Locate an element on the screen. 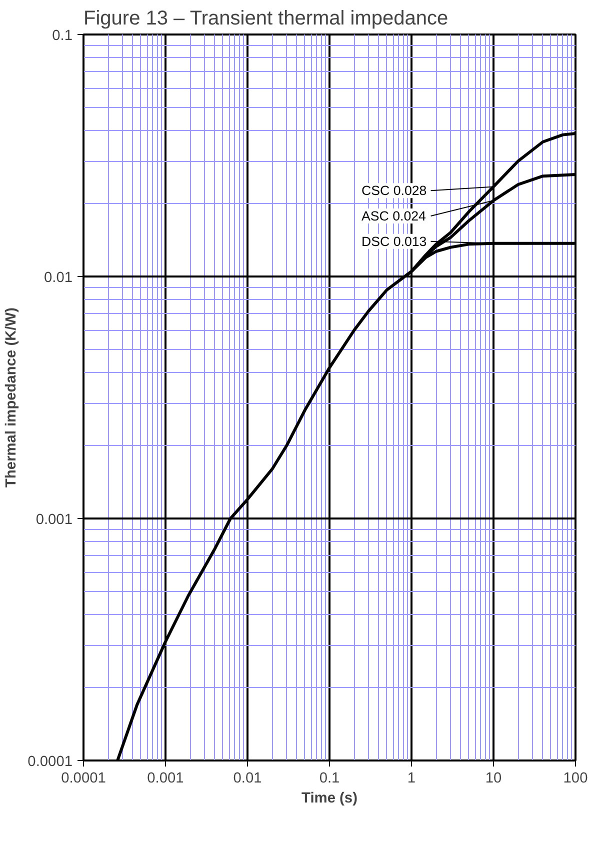  x-tick-label: 100 is located at coordinates (575, 778).